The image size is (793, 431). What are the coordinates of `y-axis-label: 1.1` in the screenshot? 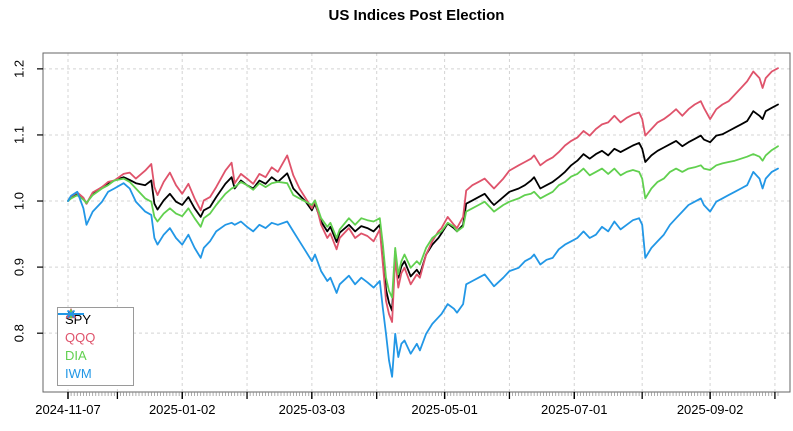 It's located at (18, 135).